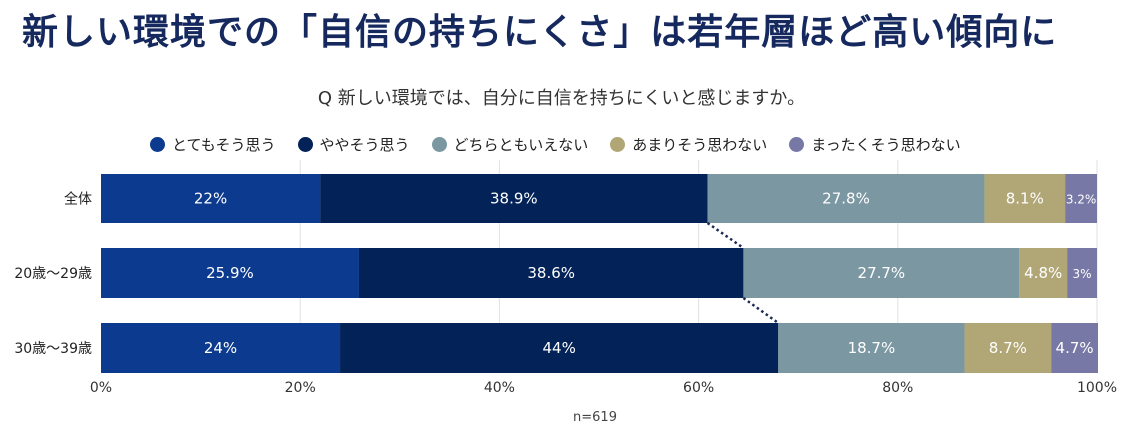 This screenshot has width=1123, height=436. I want to click on category-label: 20歳〜29歳, so click(53, 274).